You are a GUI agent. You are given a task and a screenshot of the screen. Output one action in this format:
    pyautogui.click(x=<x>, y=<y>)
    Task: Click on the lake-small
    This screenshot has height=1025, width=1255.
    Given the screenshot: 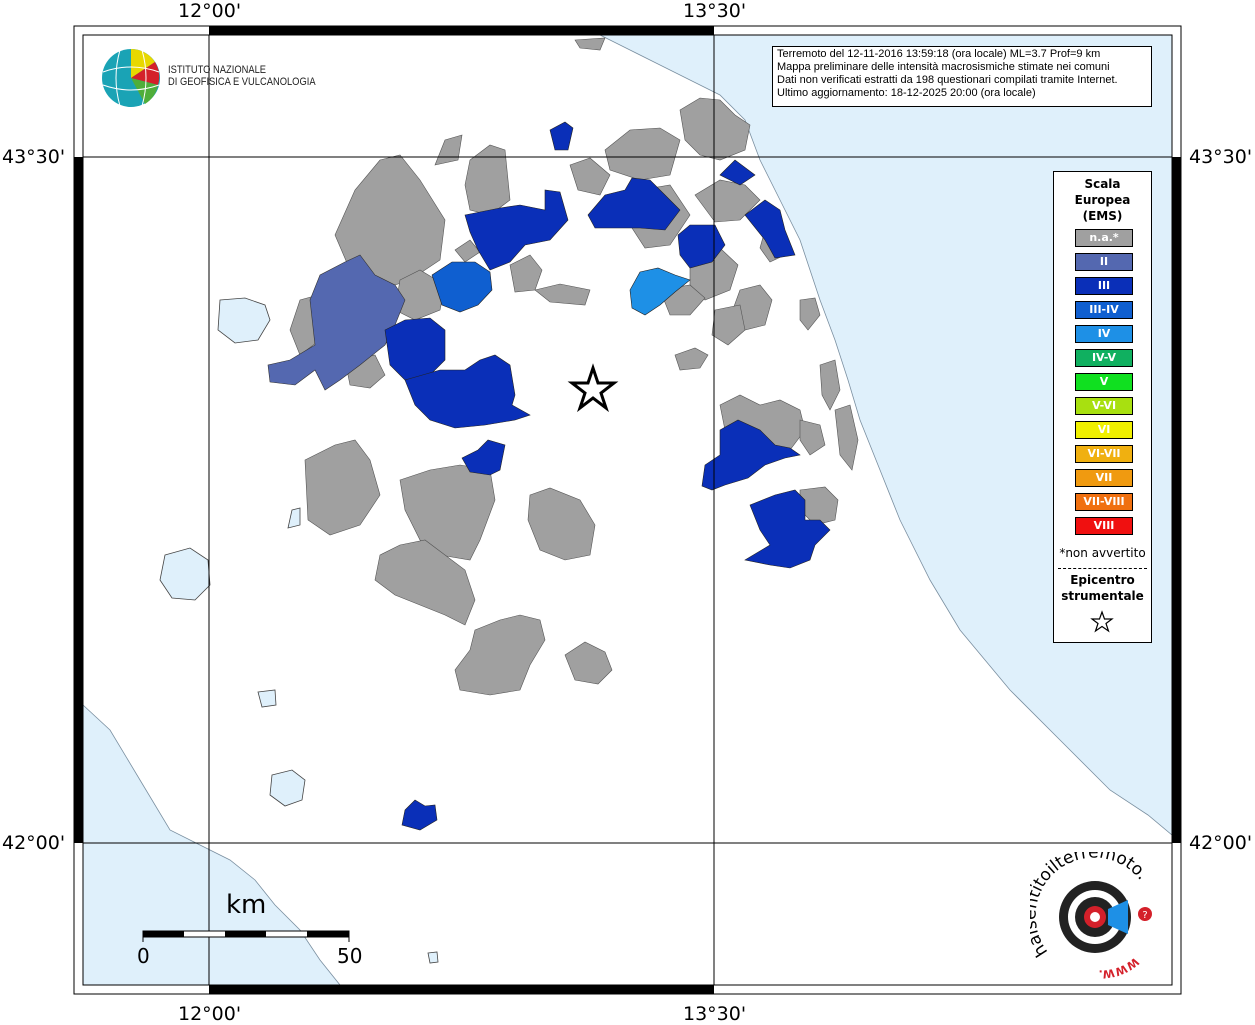 What is the action you would take?
    pyautogui.click(x=294, y=518)
    